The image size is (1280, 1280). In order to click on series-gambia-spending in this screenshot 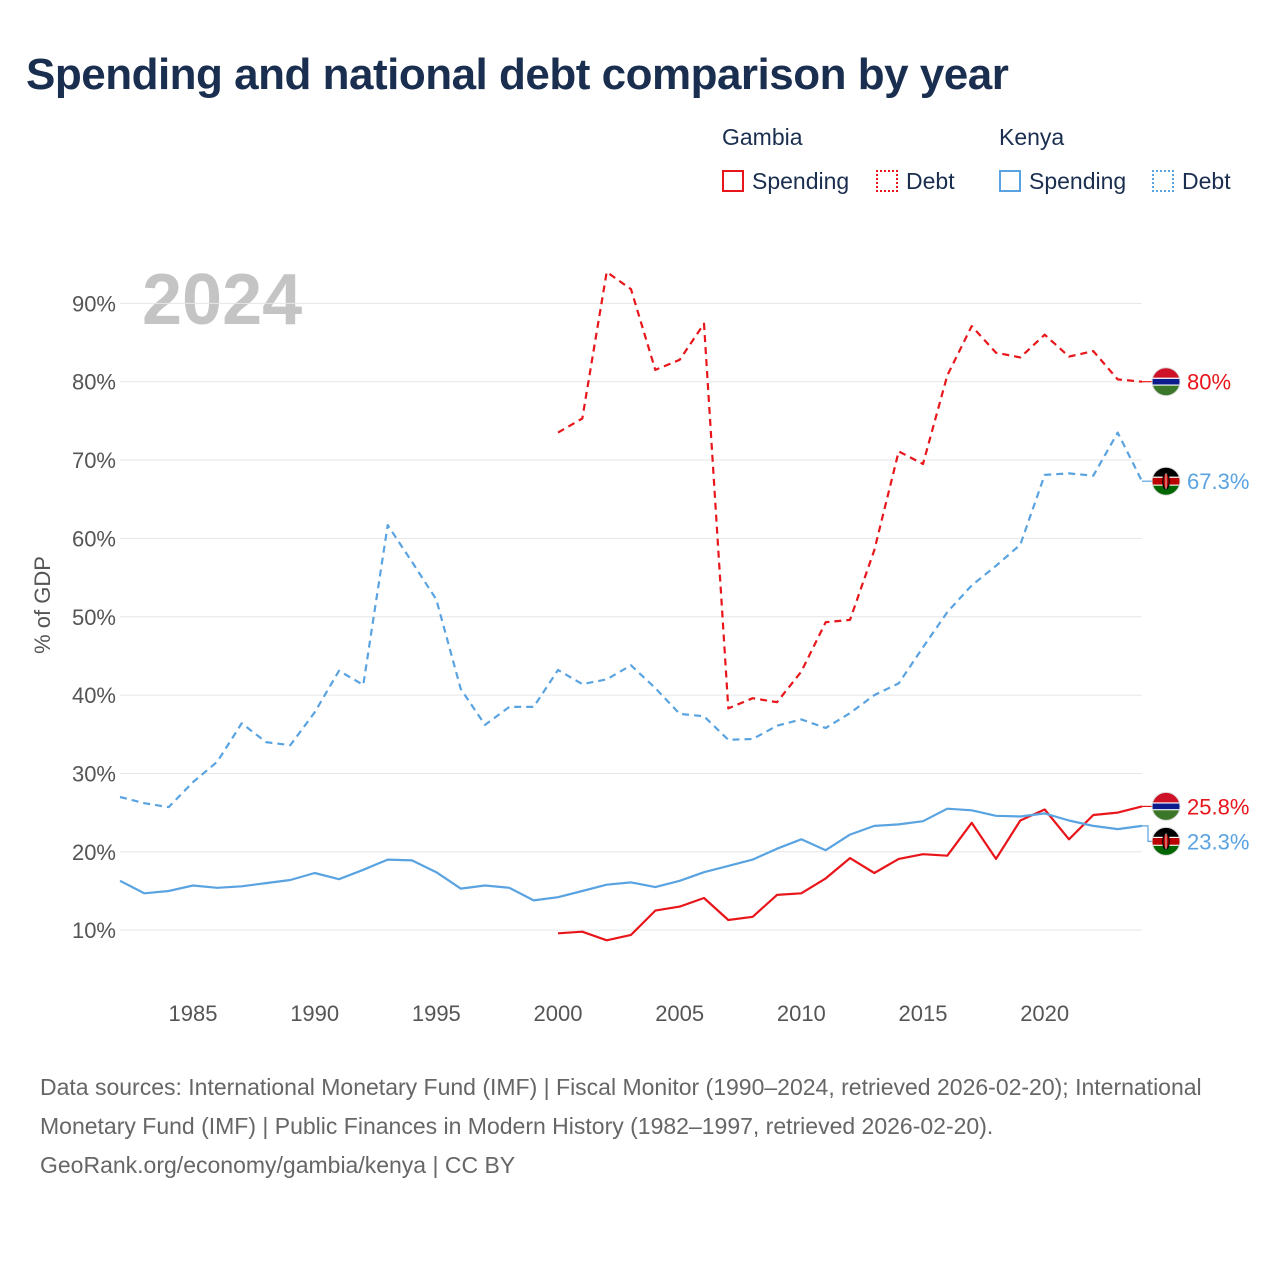, I will do `click(849, 874)`.